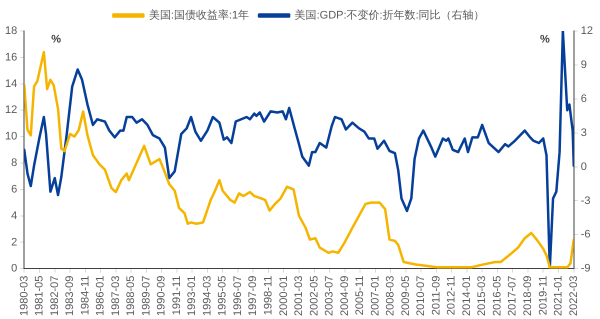  What do you see at coordinates (14, 163) in the screenshot?
I see `y-tick-label: 8` at bounding box center [14, 163].